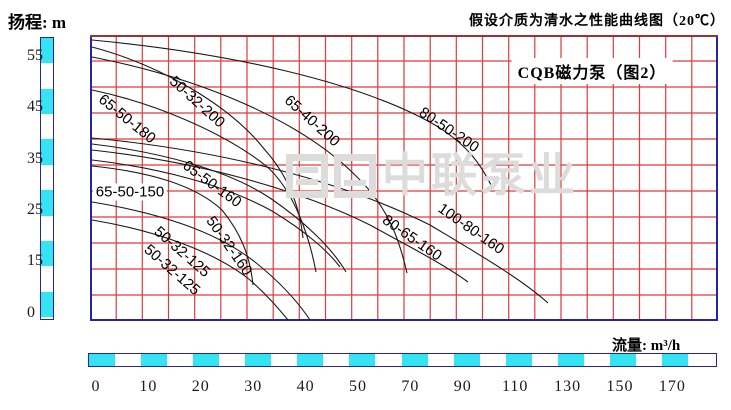 This screenshot has height=410, width=731. What do you see at coordinates (597, 21) in the screenshot?
I see `chart-title: 假设介质为清水之性能曲线图（20℃）` at bounding box center [597, 21].